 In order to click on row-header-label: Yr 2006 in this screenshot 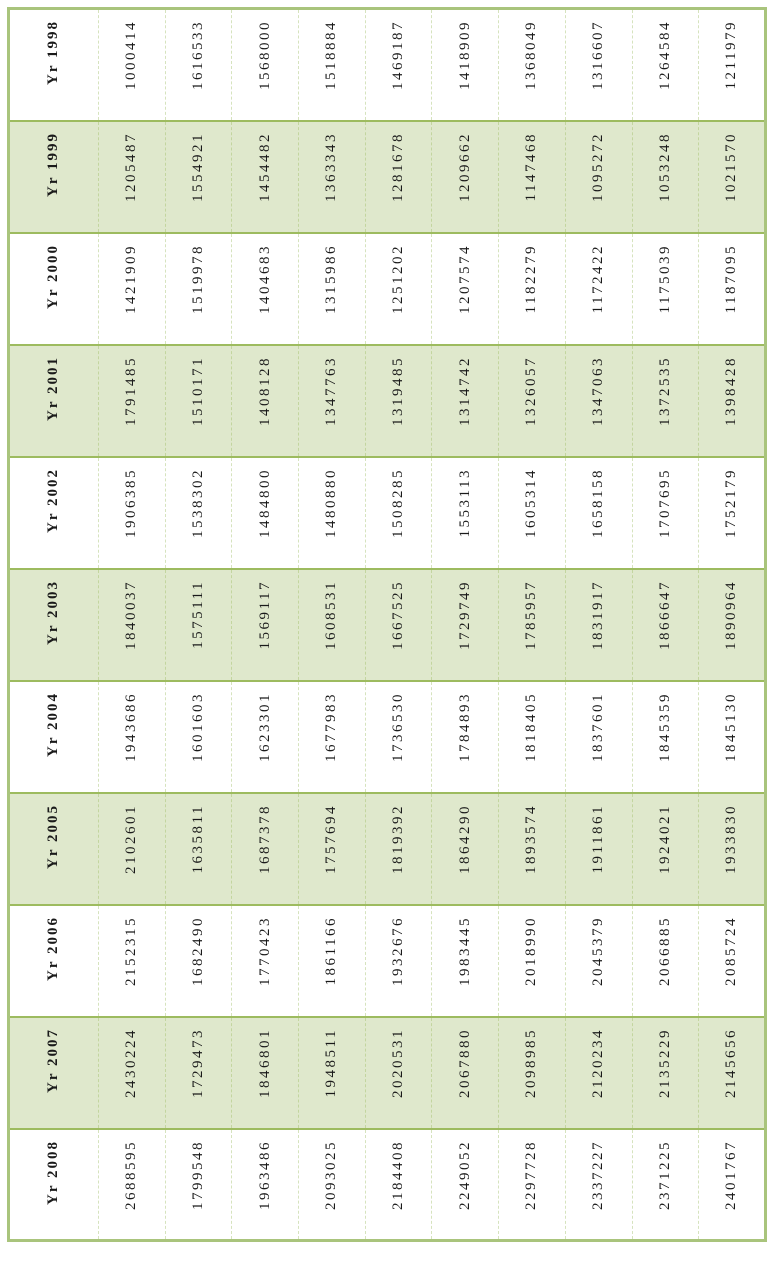, I will do `click(53, 948)`.